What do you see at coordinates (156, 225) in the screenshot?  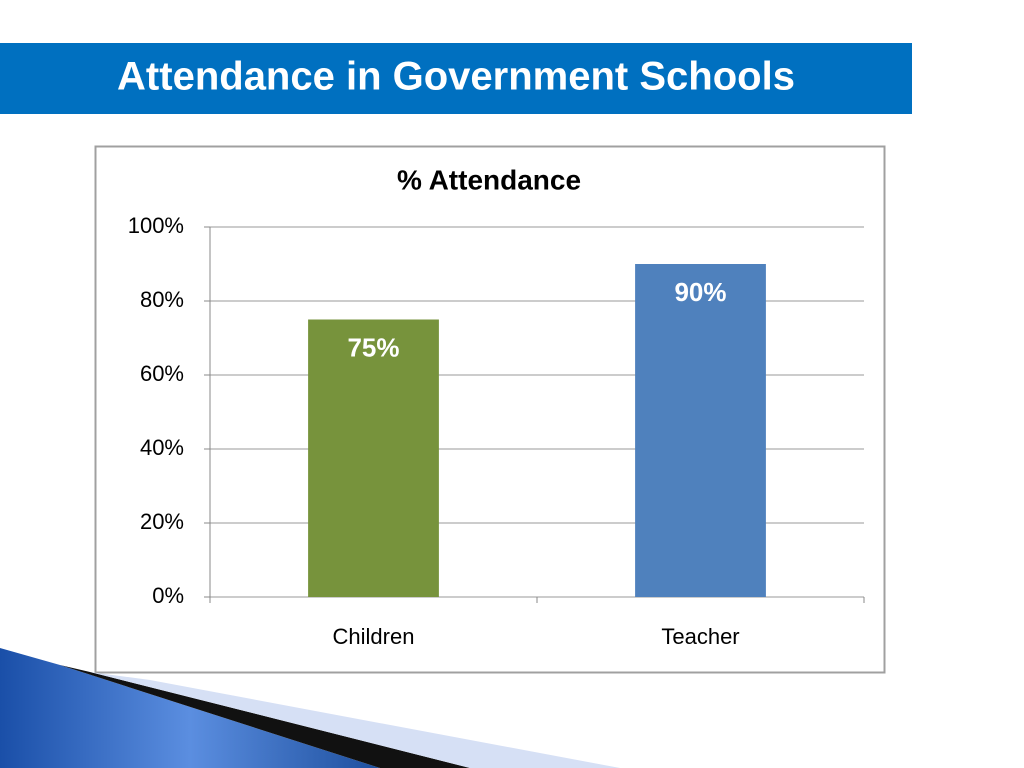 I see `y-tick-label: 100%` at bounding box center [156, 225].